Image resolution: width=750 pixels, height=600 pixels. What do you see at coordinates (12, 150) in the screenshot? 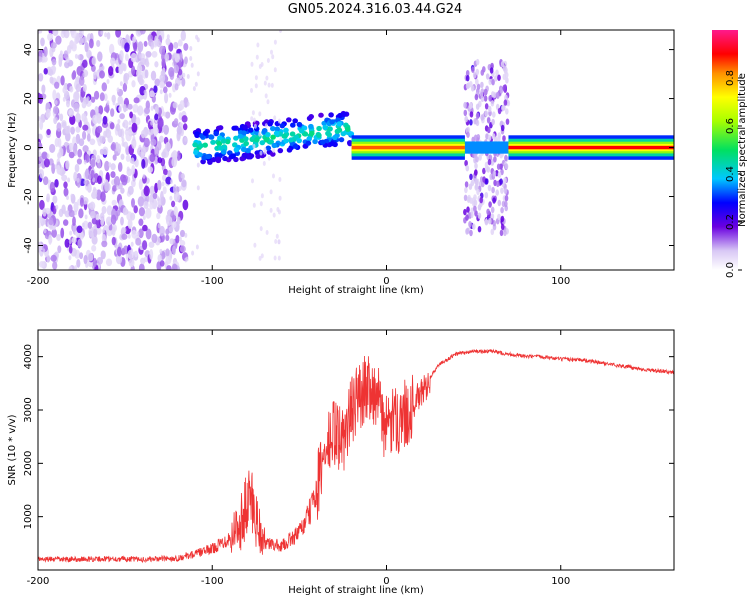
I see `spectrogram-y-axis-label: Frequency (Hz)` at bounding box center [12, 150].